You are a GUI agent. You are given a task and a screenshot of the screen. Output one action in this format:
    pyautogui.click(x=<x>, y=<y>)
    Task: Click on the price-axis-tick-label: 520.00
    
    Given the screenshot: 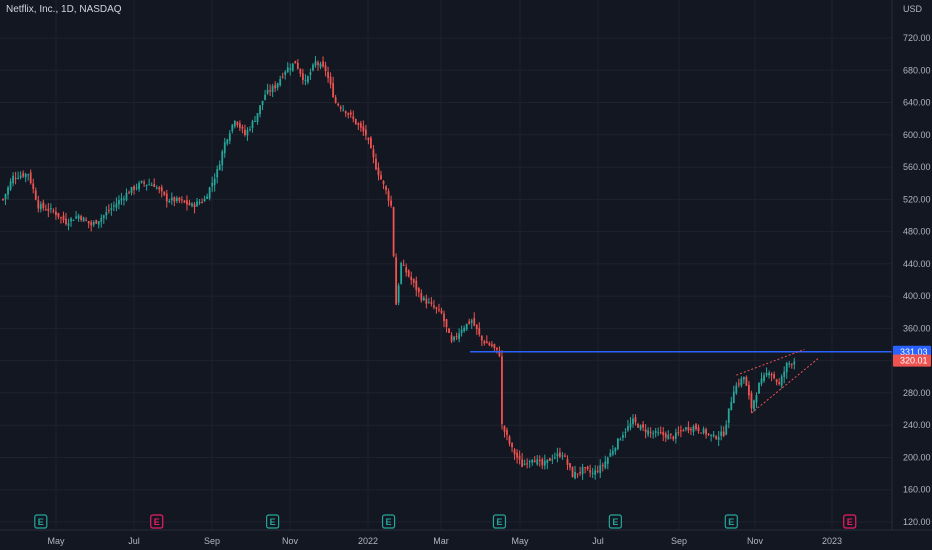 What is the action you would take?
    pyautogui.click(x=917, y=199)
    